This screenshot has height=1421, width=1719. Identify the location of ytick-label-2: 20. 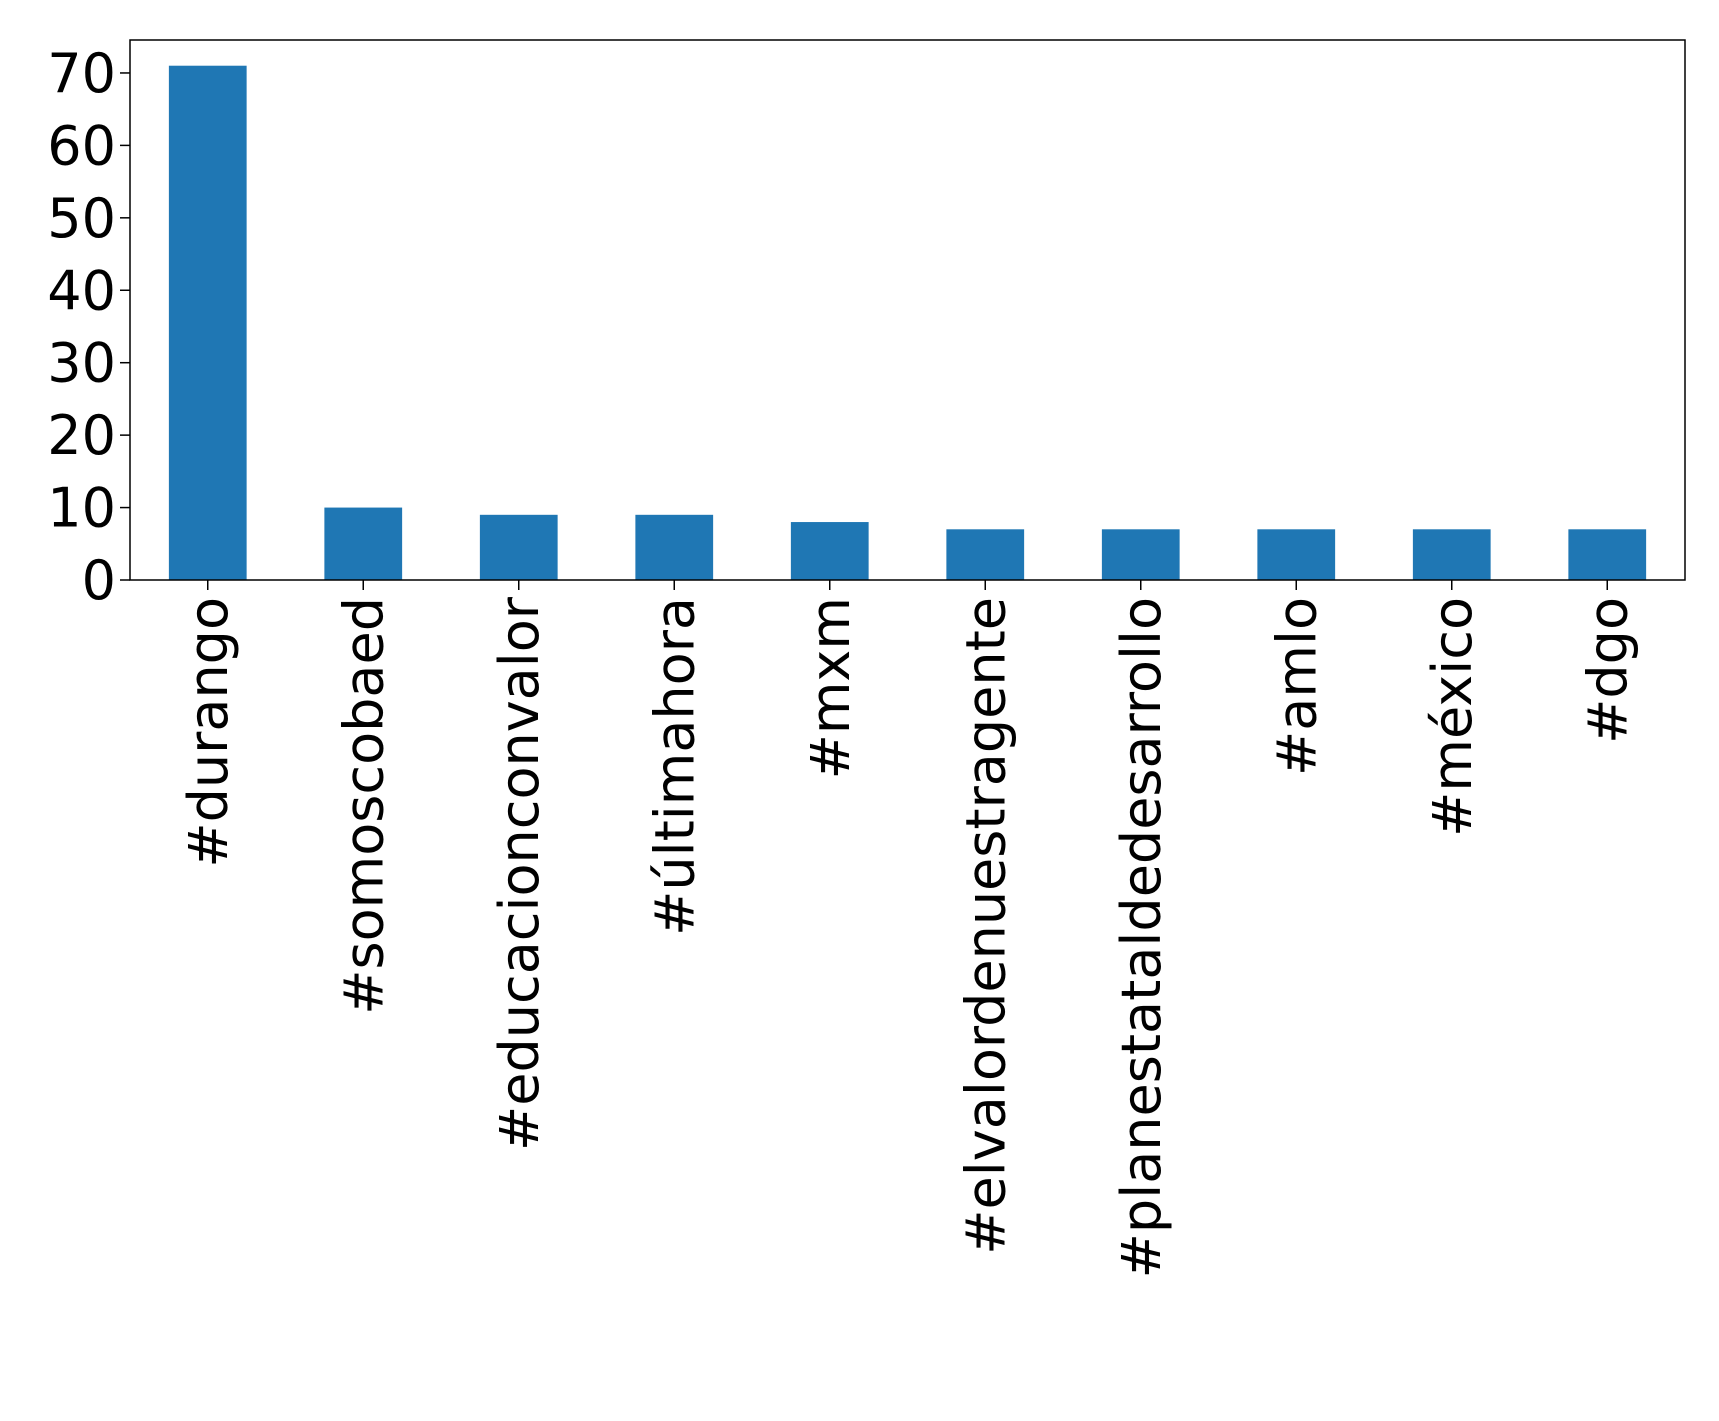
(81, 435).